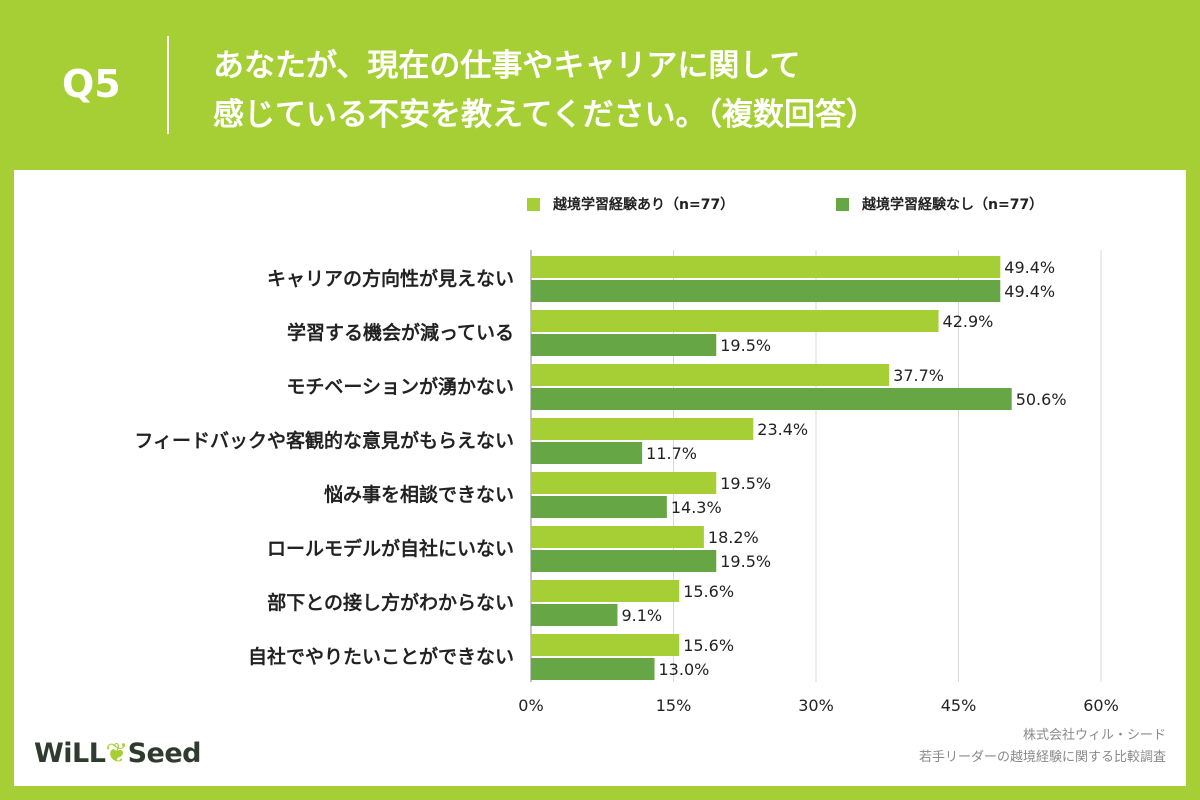  Describe the element at coordinates (91, 84) in the screenshot. I see `question-number: Q5` at that location.